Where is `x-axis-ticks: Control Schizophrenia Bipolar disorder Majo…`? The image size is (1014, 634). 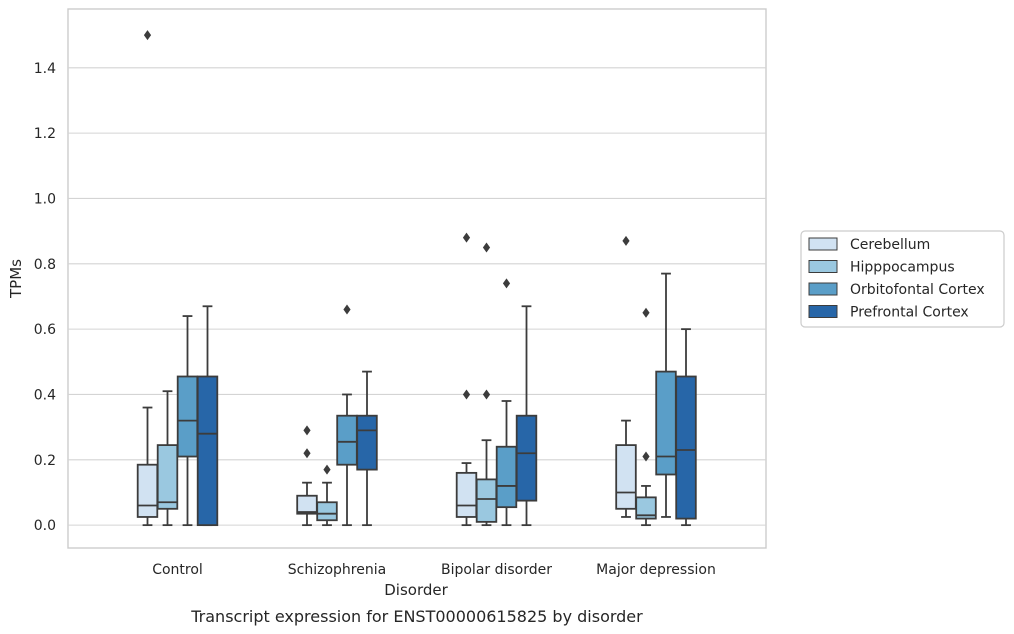
x-axis-ticks: Control Schizophrenia Bipolar disorder Majo… is located at coordinates (434, 570).